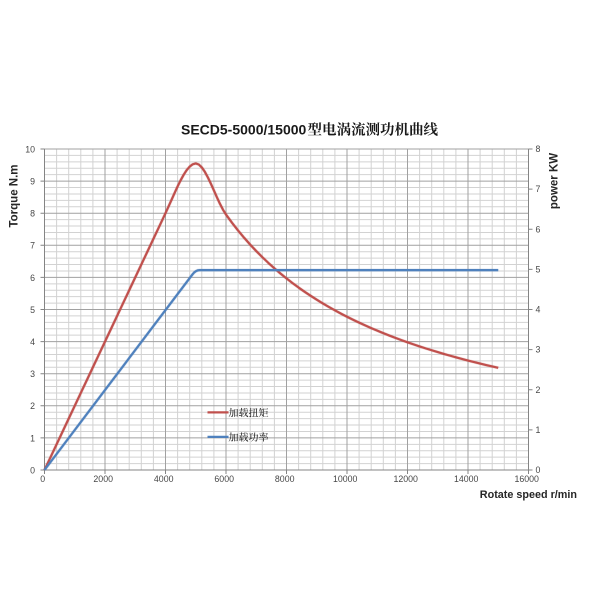 The height and width of the screenshot is (600, 600). I want to click on svg-text: 10000, so click(345, 479).